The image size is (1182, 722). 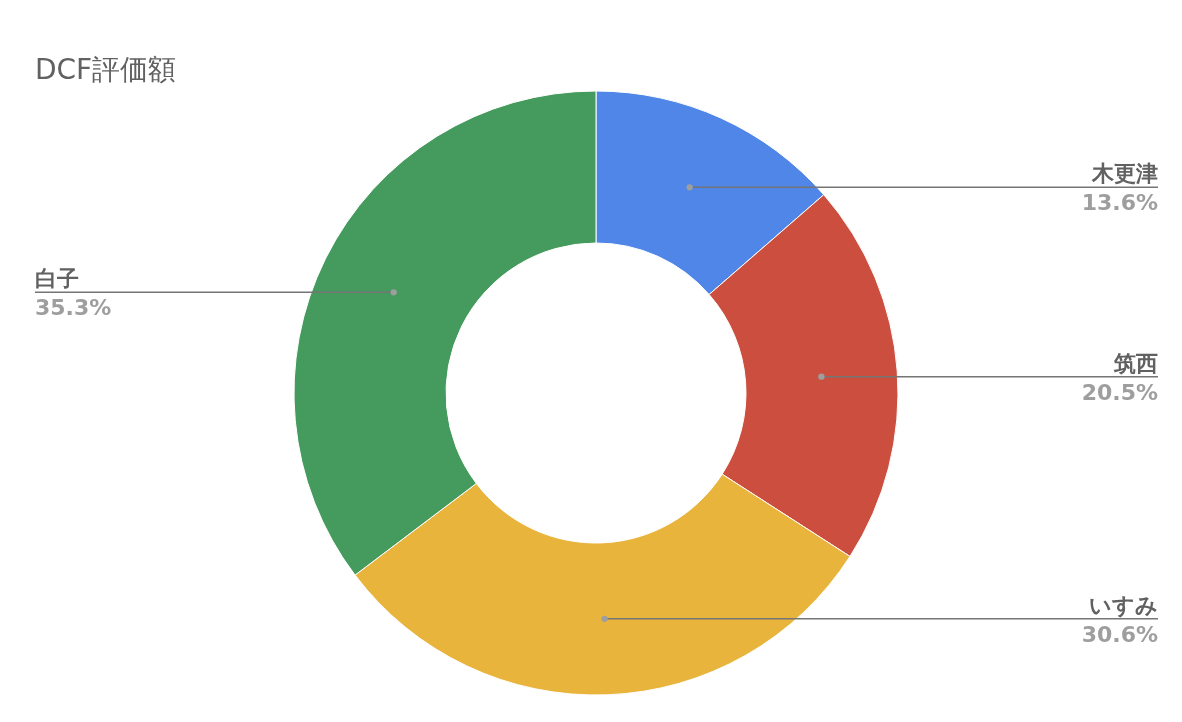 What do you see at coordinates (1119, 634) in the screenshot?
I see `data-label: 30.6%` at bounding box center [1119, 634].